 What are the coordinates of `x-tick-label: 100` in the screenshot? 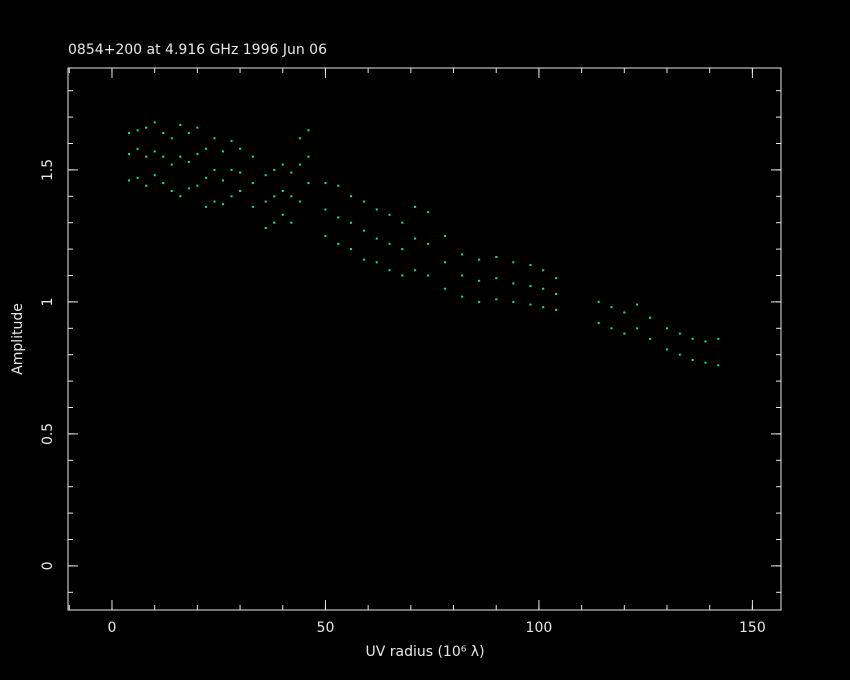 It's located at (539, 628).